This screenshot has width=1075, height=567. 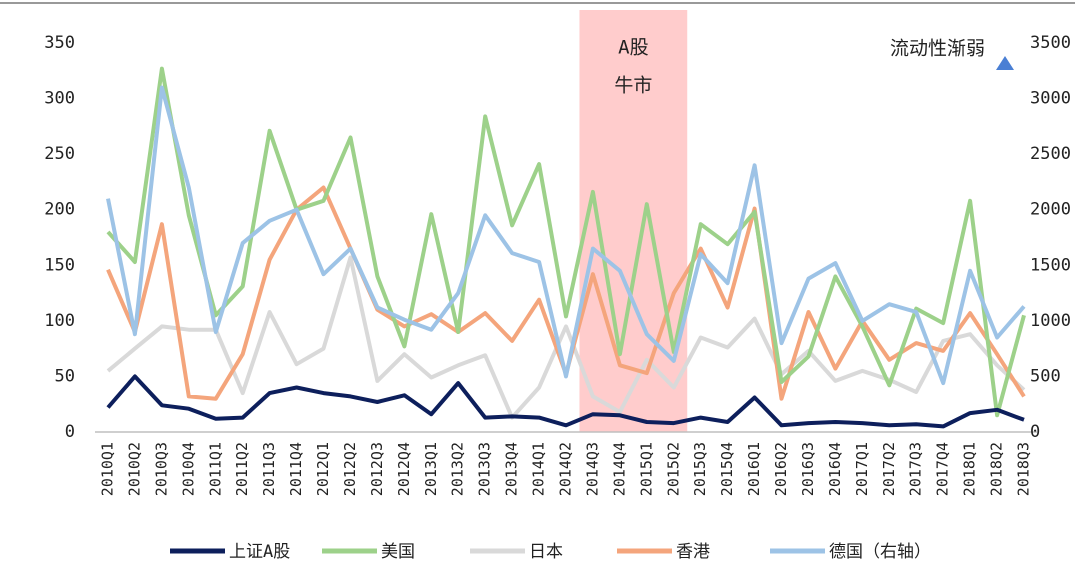 What do you see at coordinates (485, 469) in the screenshot?
I see `x-tick-label: 2013Q3` at bounding box center [485, 469].